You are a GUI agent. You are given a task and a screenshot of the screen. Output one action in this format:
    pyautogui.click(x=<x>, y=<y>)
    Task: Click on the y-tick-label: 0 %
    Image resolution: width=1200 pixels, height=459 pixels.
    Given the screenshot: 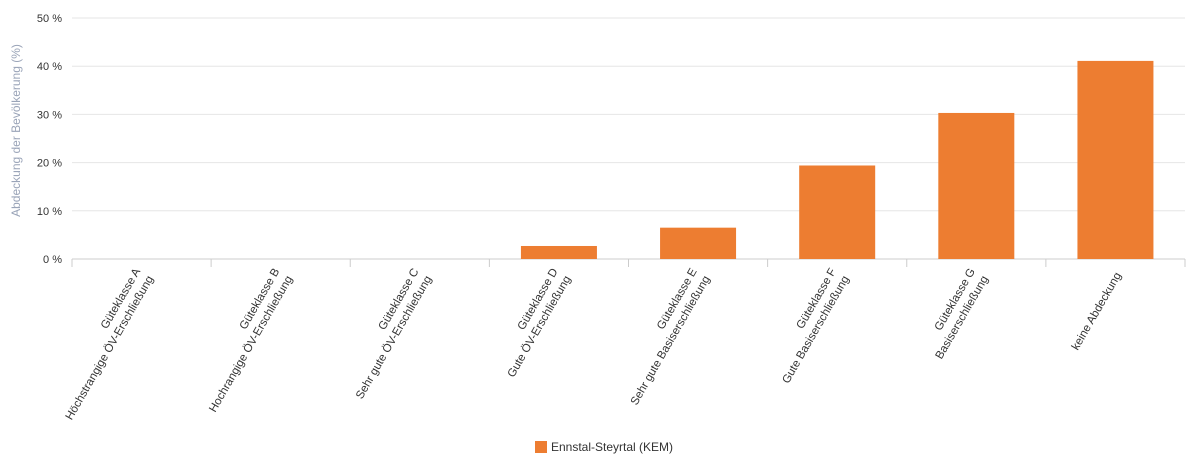 What is the action you would take?
    pyautogui.click(x=52, y=260)
    